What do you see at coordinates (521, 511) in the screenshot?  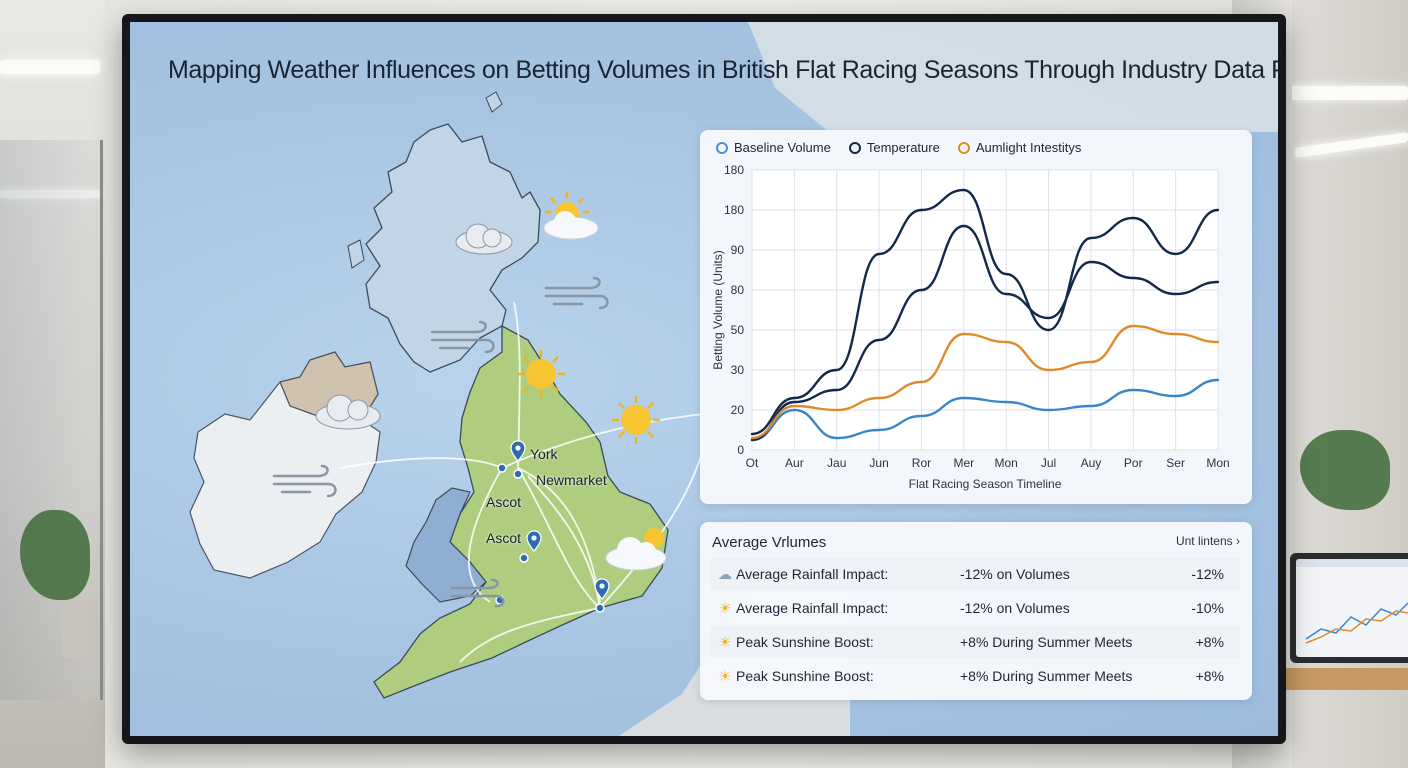 I see `england-shape` at bounding box center [521, 511].